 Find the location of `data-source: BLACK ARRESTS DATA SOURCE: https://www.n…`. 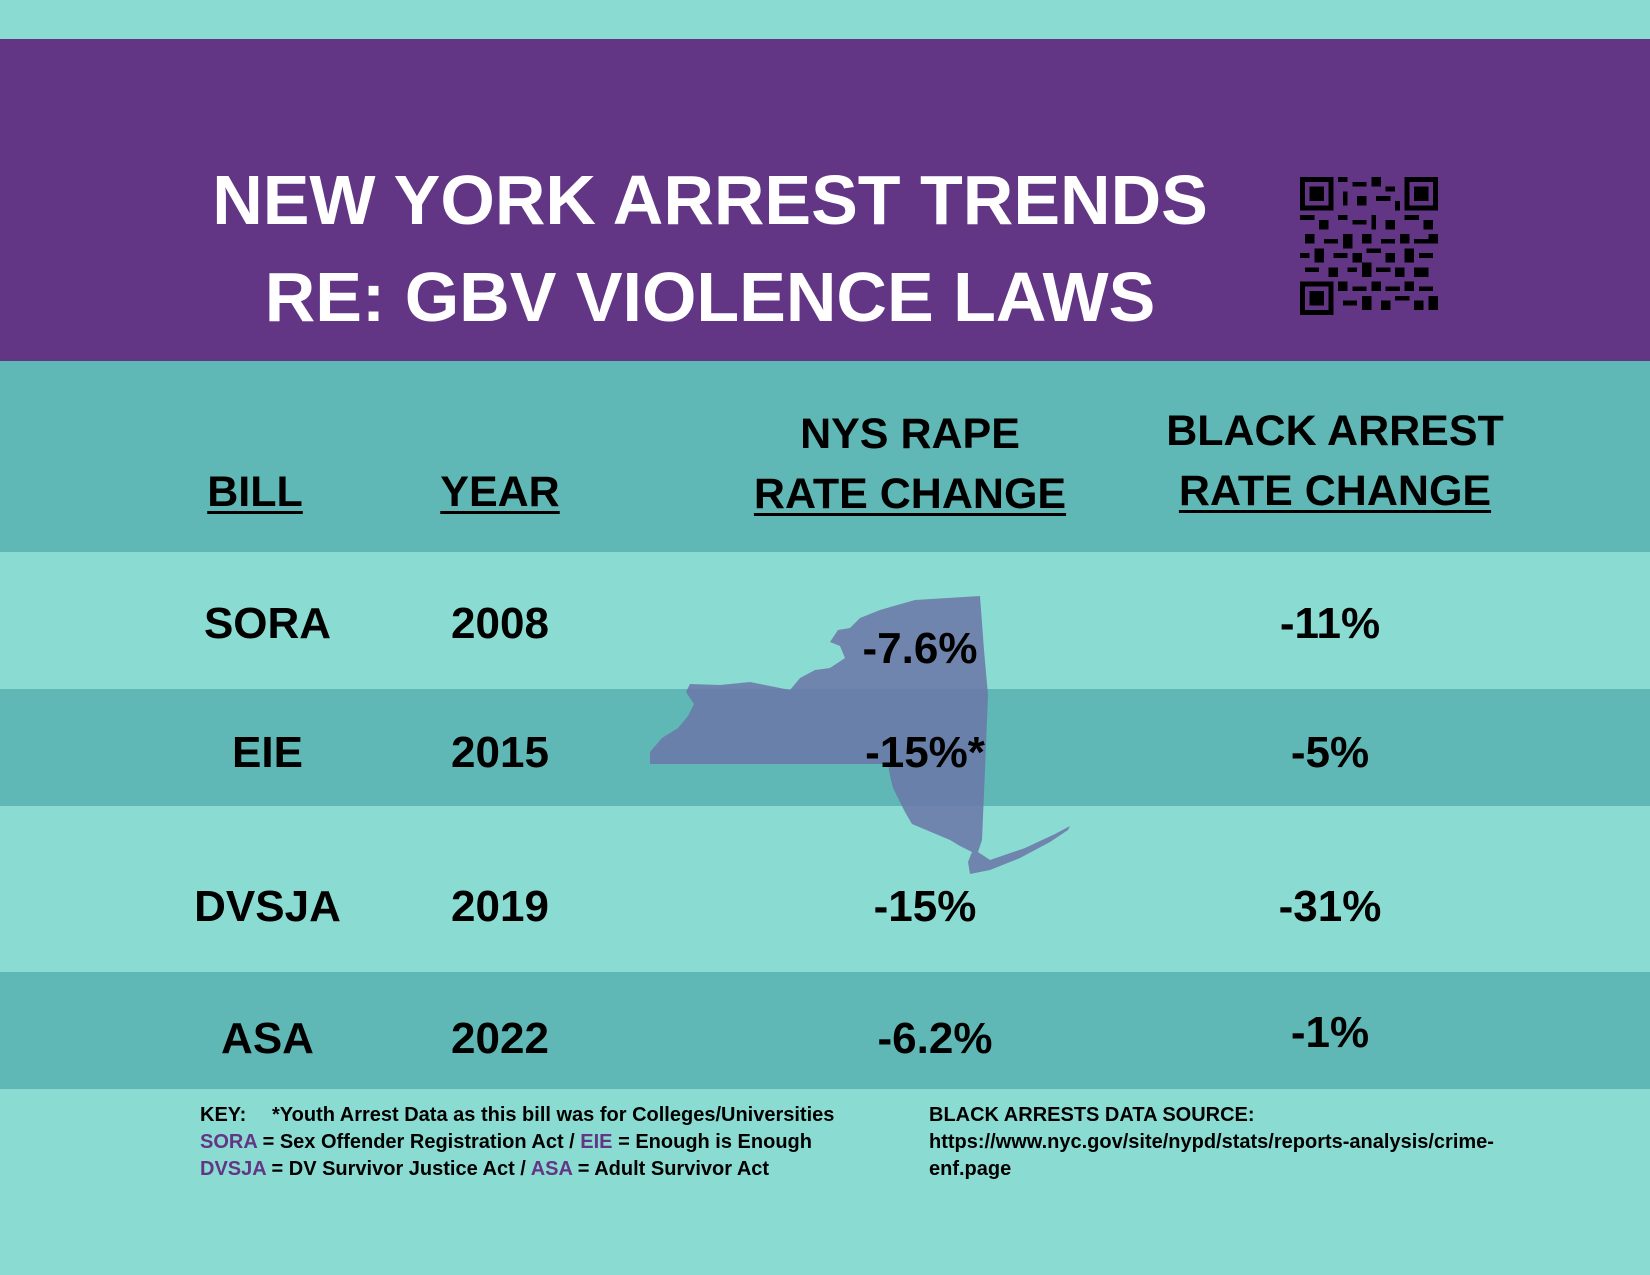

data-source: BLACK ARRESTS DATA SOURCE: https://www.n… is located at coordinates (1249, 1142).